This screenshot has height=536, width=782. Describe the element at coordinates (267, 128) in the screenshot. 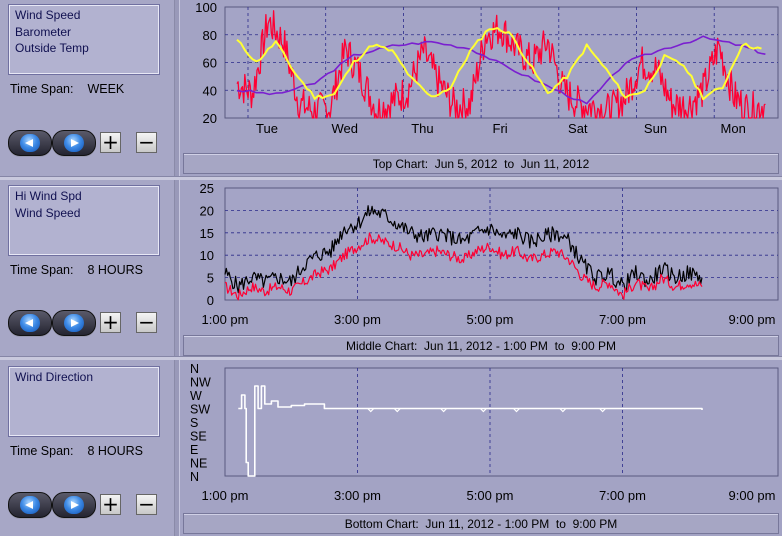

I see `x-tick-label: Tue` at that location.